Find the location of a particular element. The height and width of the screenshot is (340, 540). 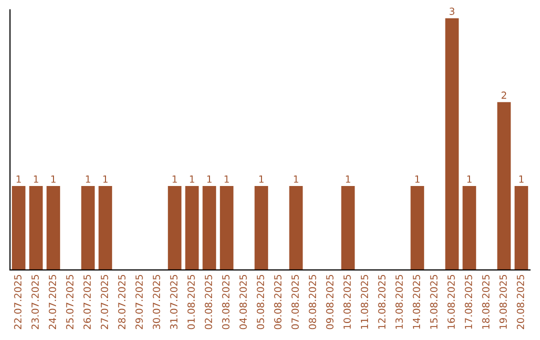

x-tick-label: 04.08.2025 is located at coordinates (243, 302).